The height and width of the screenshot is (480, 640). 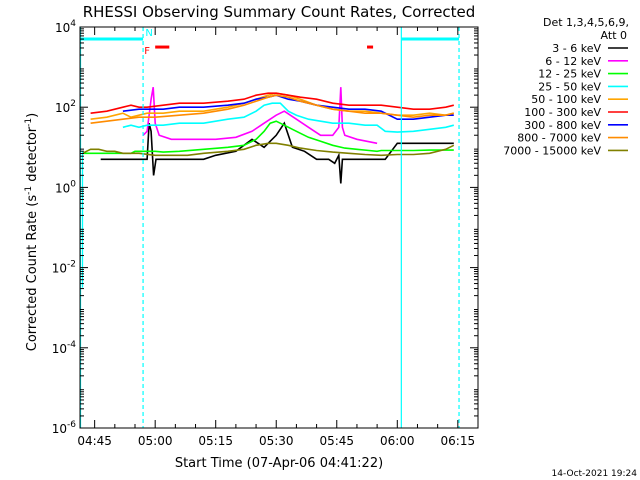 I want to click on legend-label-1: 6 - 12 keV, so click(x=573, y=61).